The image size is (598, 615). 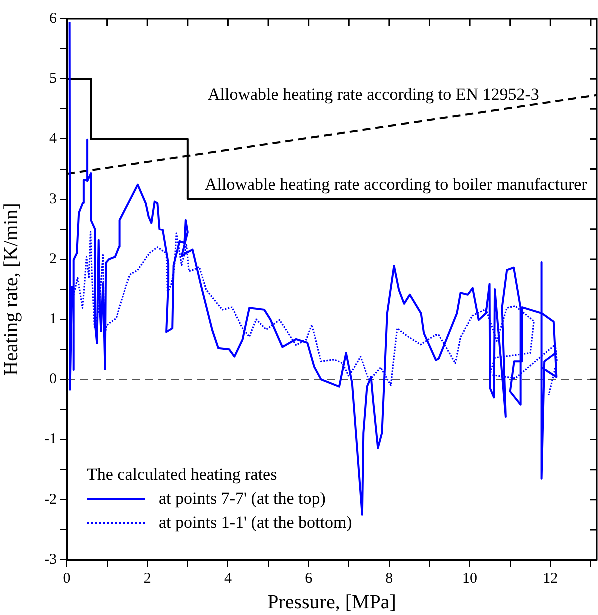 What do you see at coordinates (550, 578) in the screenshot?
I see `x-tick-label: 12` at bounding box center [550, 578].